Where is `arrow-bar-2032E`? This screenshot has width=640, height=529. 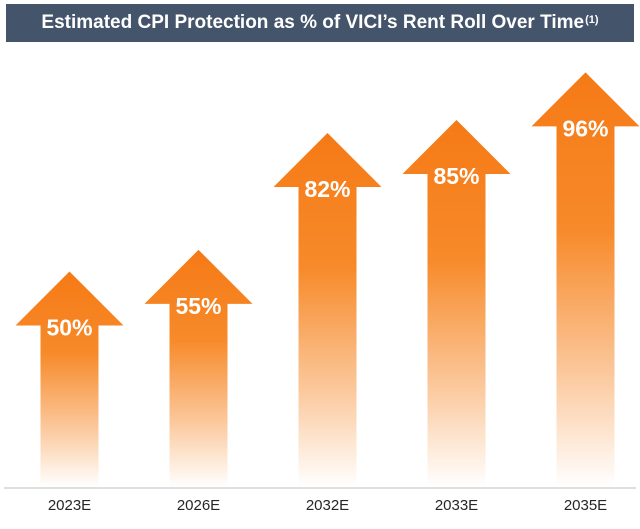 arrow-bar-2032E is located at coordinates (327, 309).